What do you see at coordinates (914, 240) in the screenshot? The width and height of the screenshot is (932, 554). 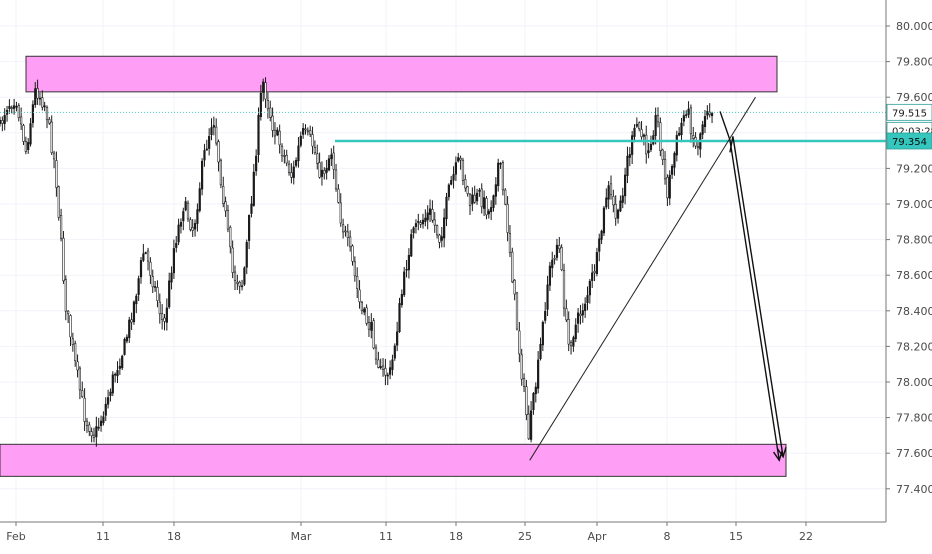 I see `y-tick-label: 78.800` at bounding box center [914, 240].